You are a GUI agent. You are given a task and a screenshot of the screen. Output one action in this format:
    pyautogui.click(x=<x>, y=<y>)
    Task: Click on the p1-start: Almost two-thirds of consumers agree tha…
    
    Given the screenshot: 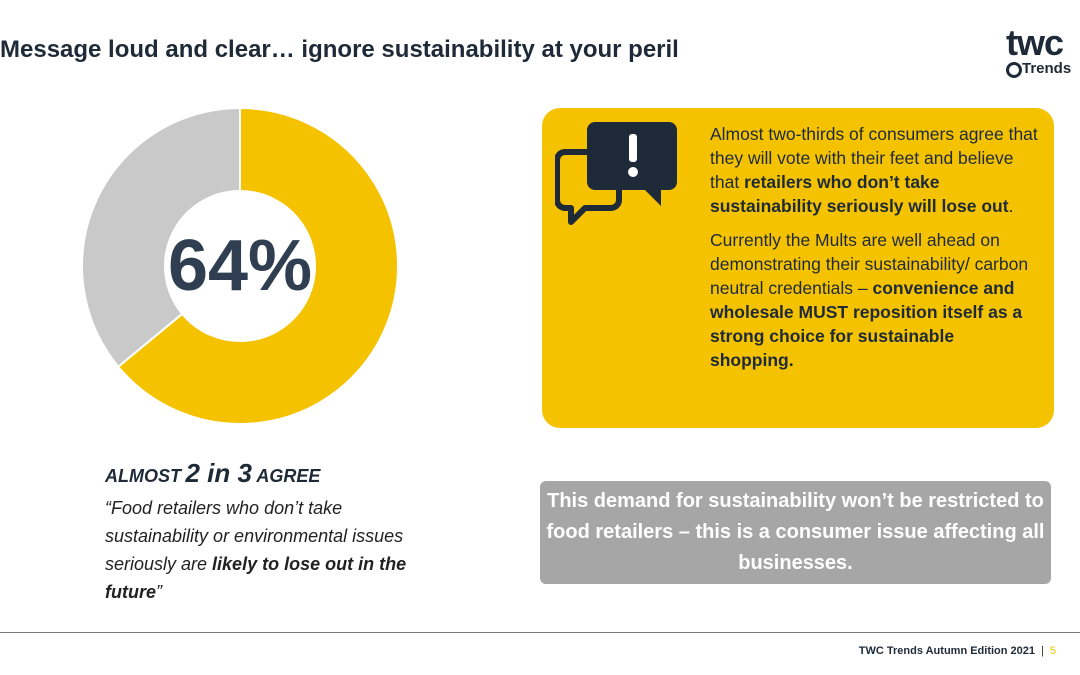 What is the action you would take?
    pyautogui.click(x=874, y=158)
    